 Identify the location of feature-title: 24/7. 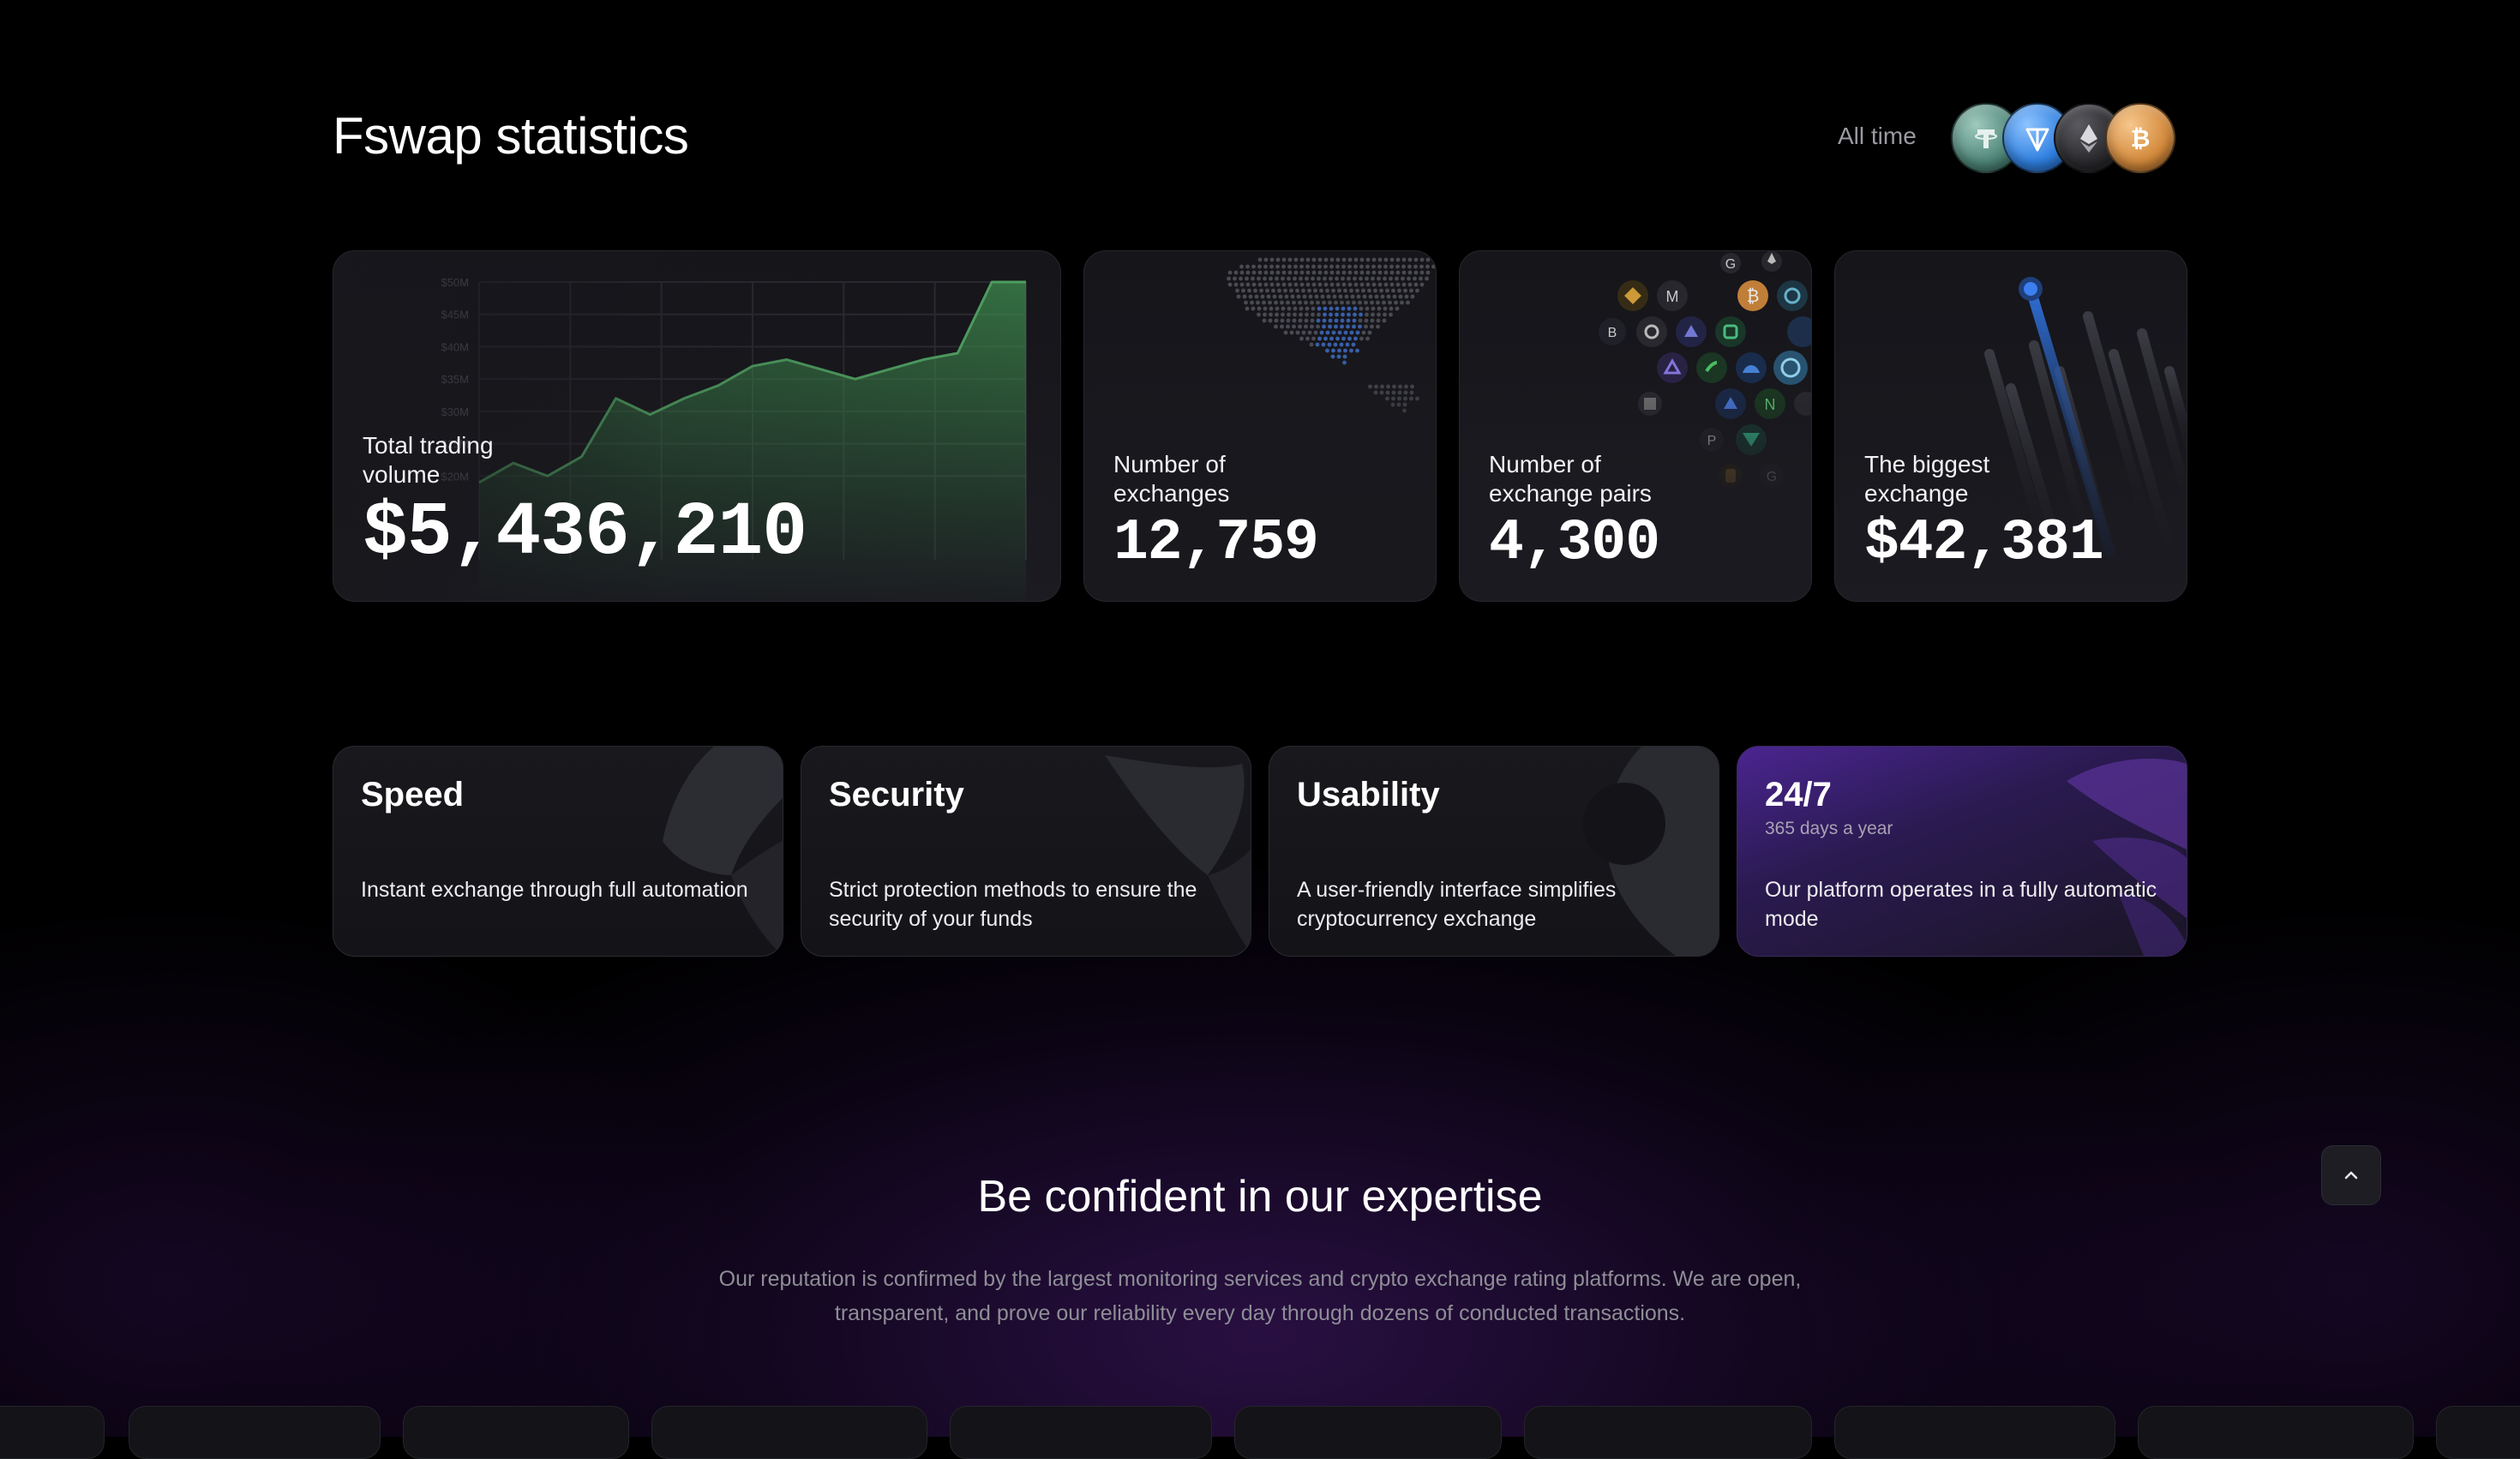
(1798, 795).